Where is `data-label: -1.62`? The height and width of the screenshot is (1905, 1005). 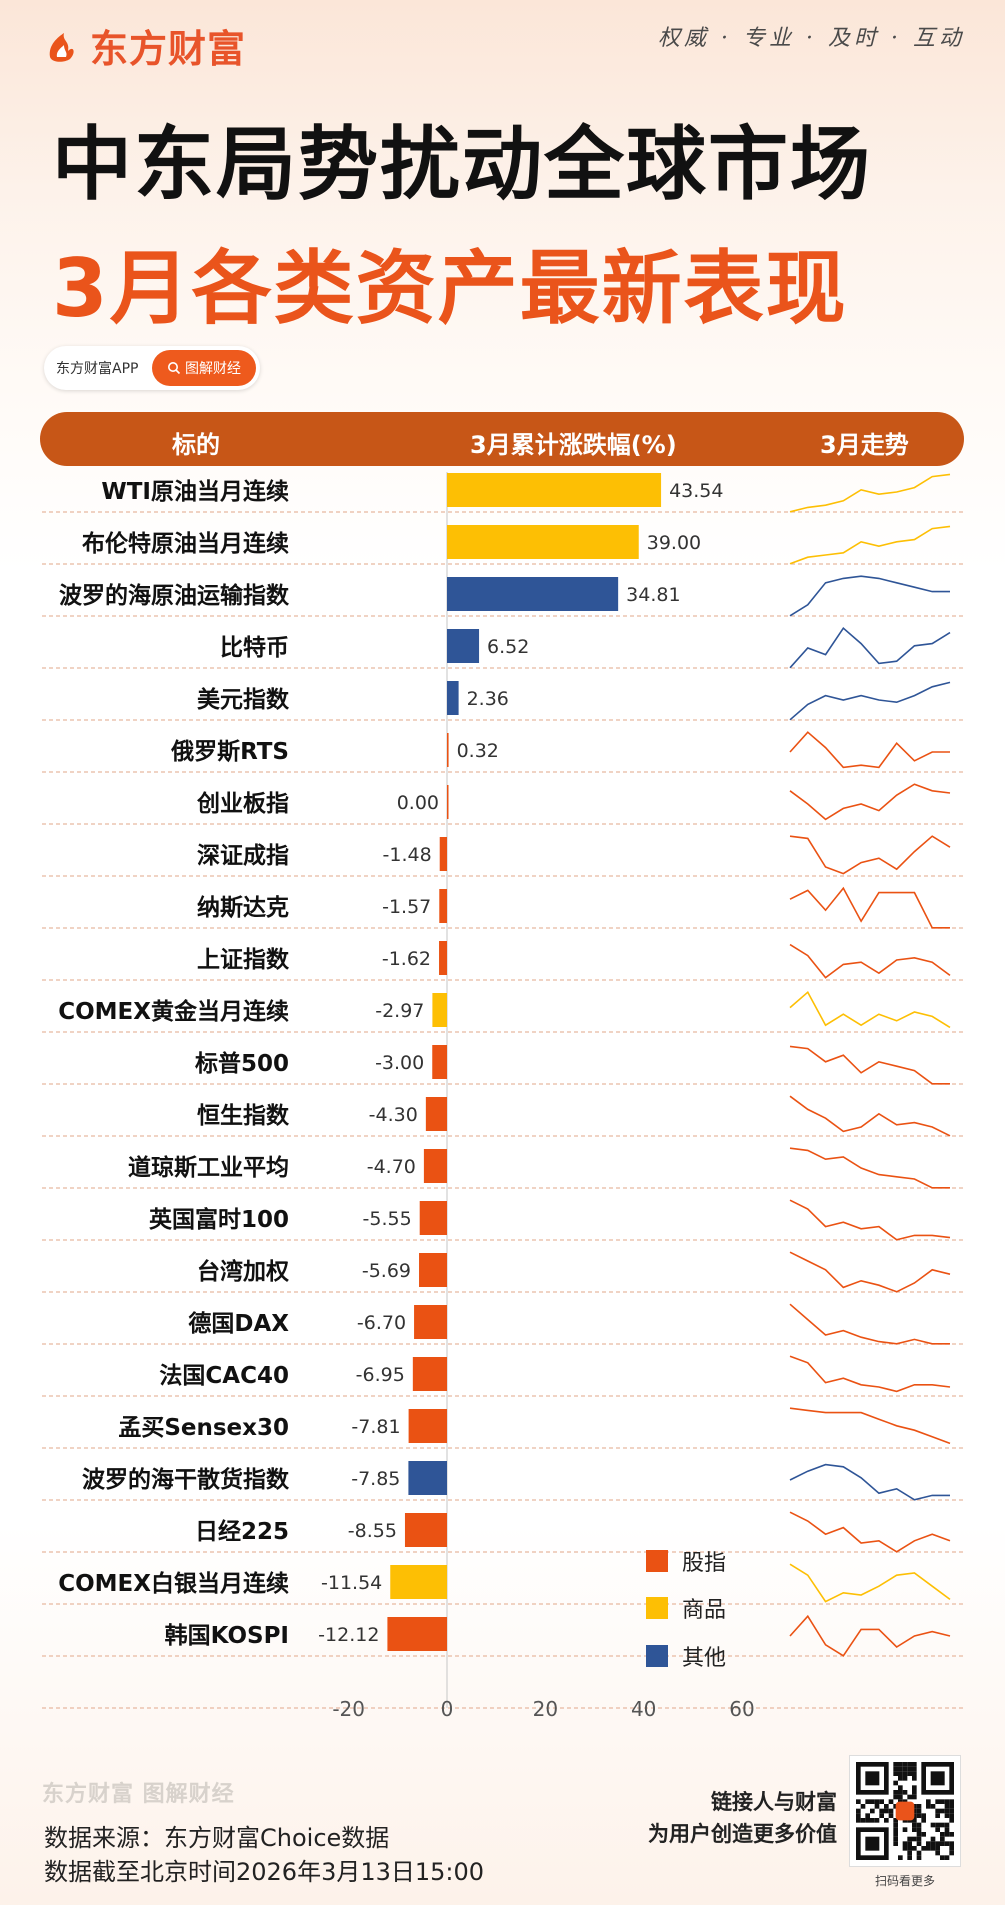
data-label: -1.62 is located at coordinates (406, 959).